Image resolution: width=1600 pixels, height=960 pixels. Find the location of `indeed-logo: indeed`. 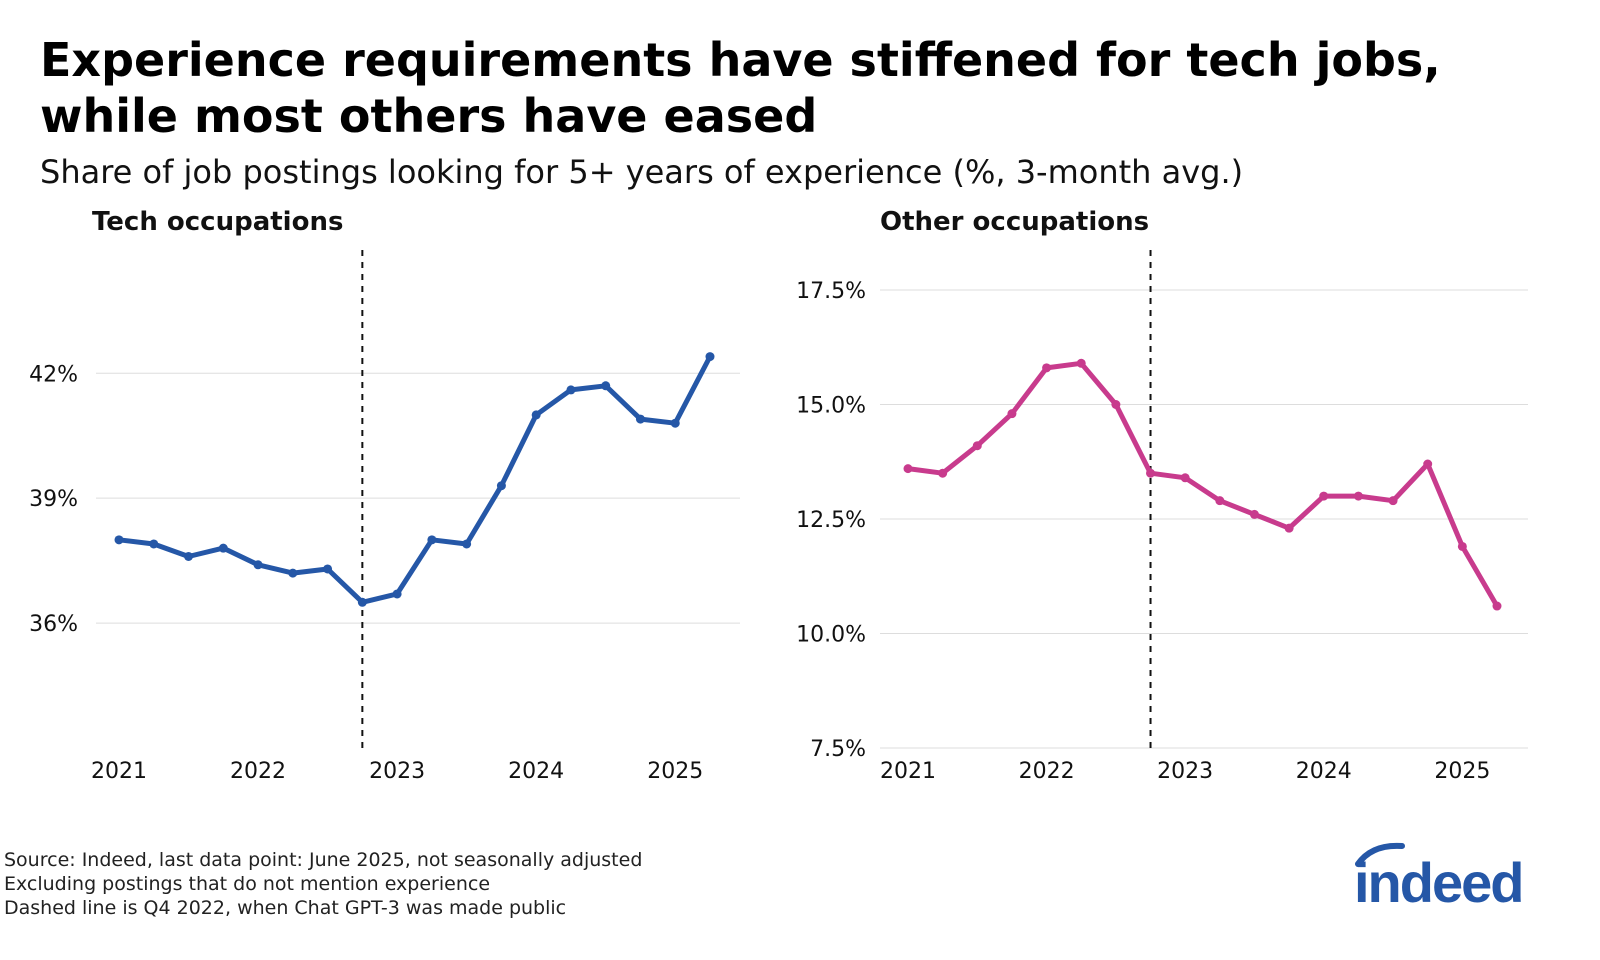

indeed-logo: indeed is located at coordinates (1439, 875).